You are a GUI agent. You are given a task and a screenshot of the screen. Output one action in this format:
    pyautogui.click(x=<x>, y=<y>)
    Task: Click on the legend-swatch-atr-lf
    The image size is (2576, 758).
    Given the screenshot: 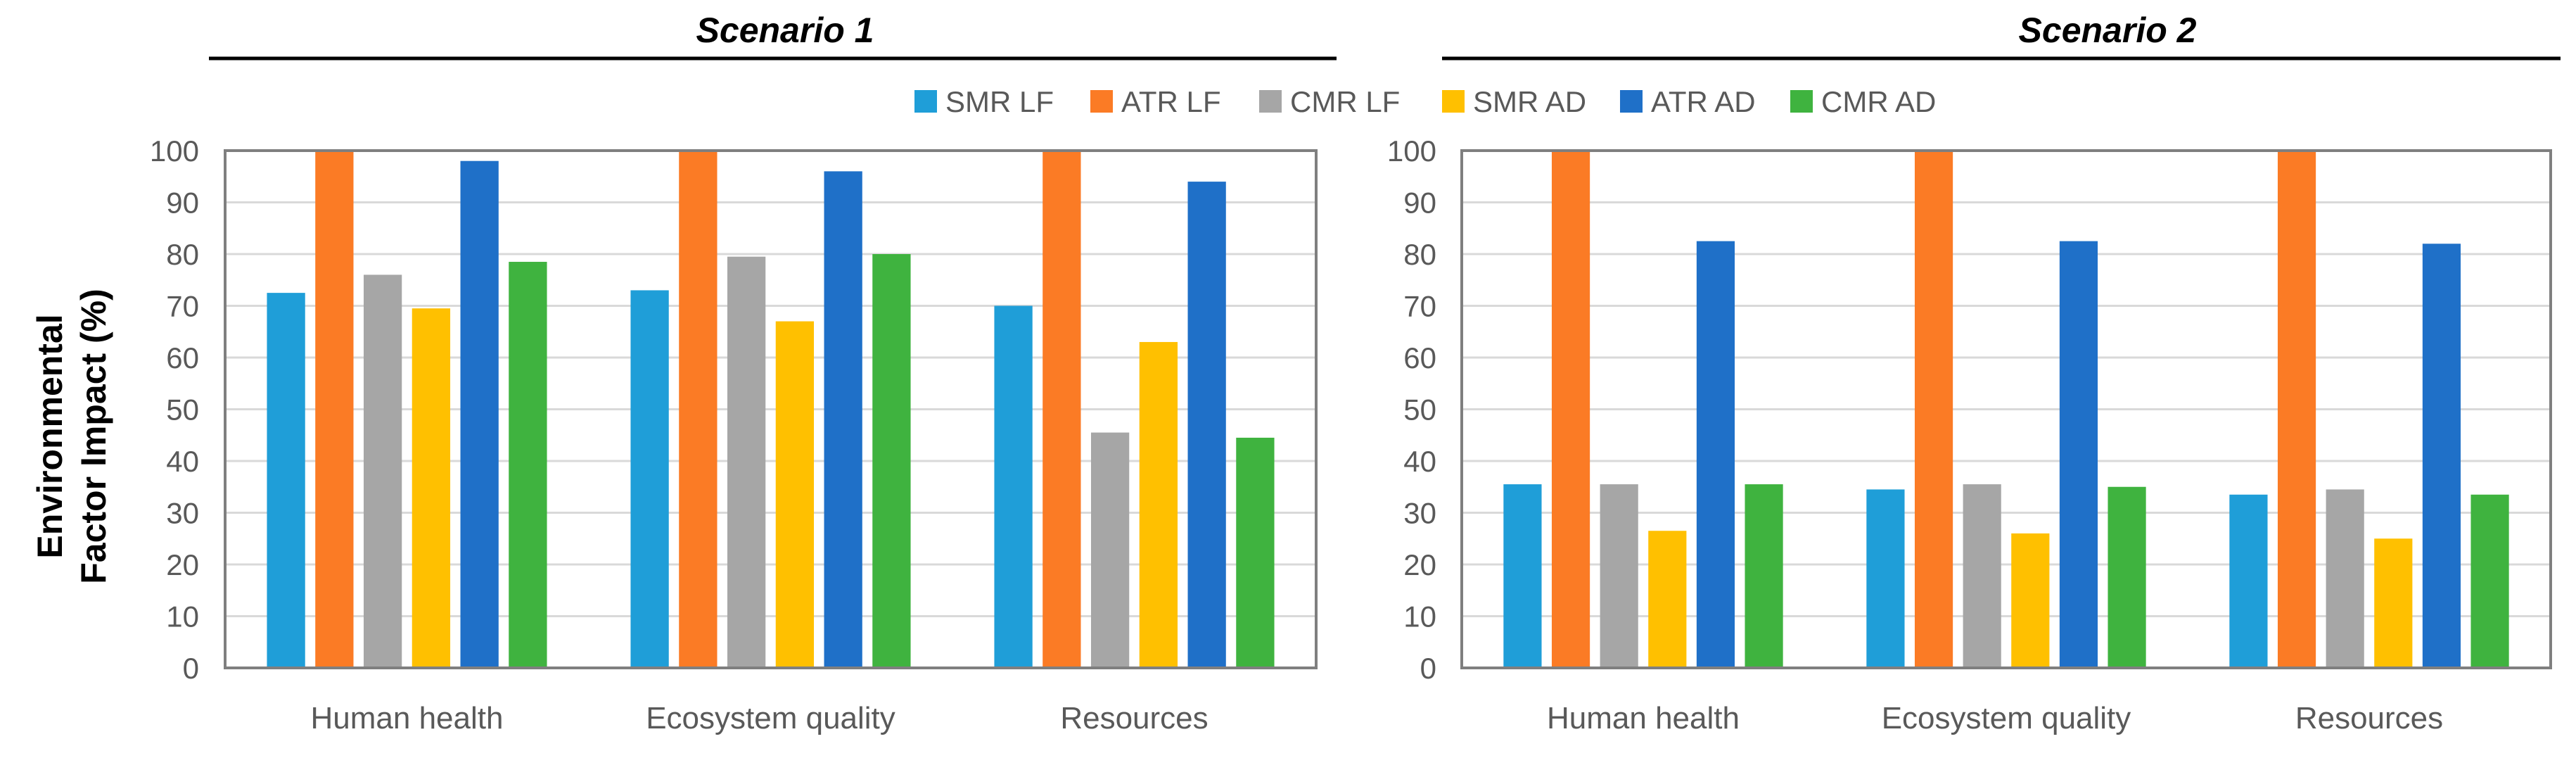 What is the action you would take?
    pyautogui.click(x=1101, y=101)
    